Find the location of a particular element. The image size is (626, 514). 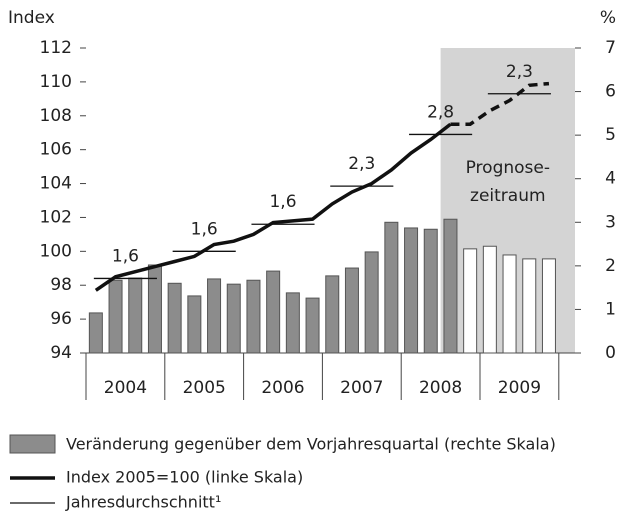

y-tick-label: 112 is located at coordinates (56, 48).